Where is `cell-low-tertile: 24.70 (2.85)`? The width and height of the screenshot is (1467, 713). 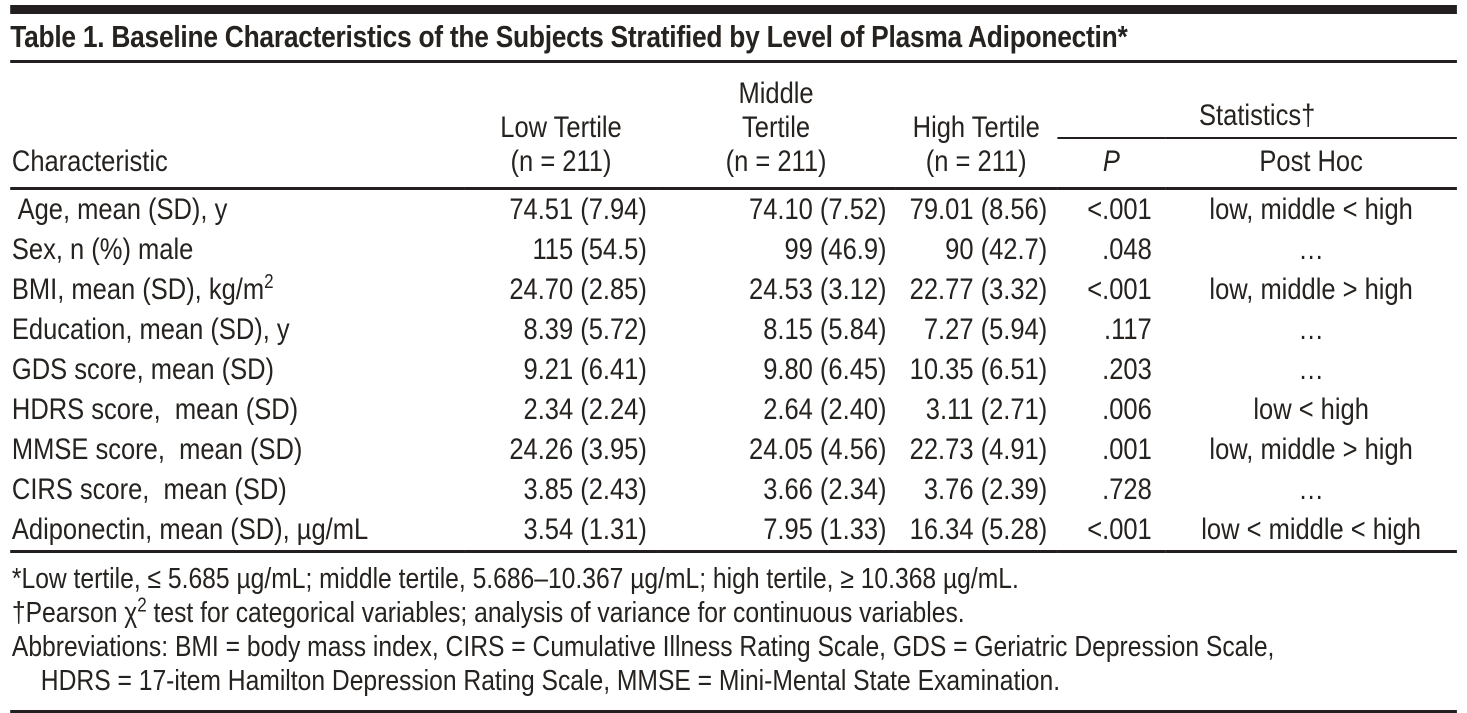
cell-low-tertile: 24.70 (2.85) is located at coordinates (578, 289).